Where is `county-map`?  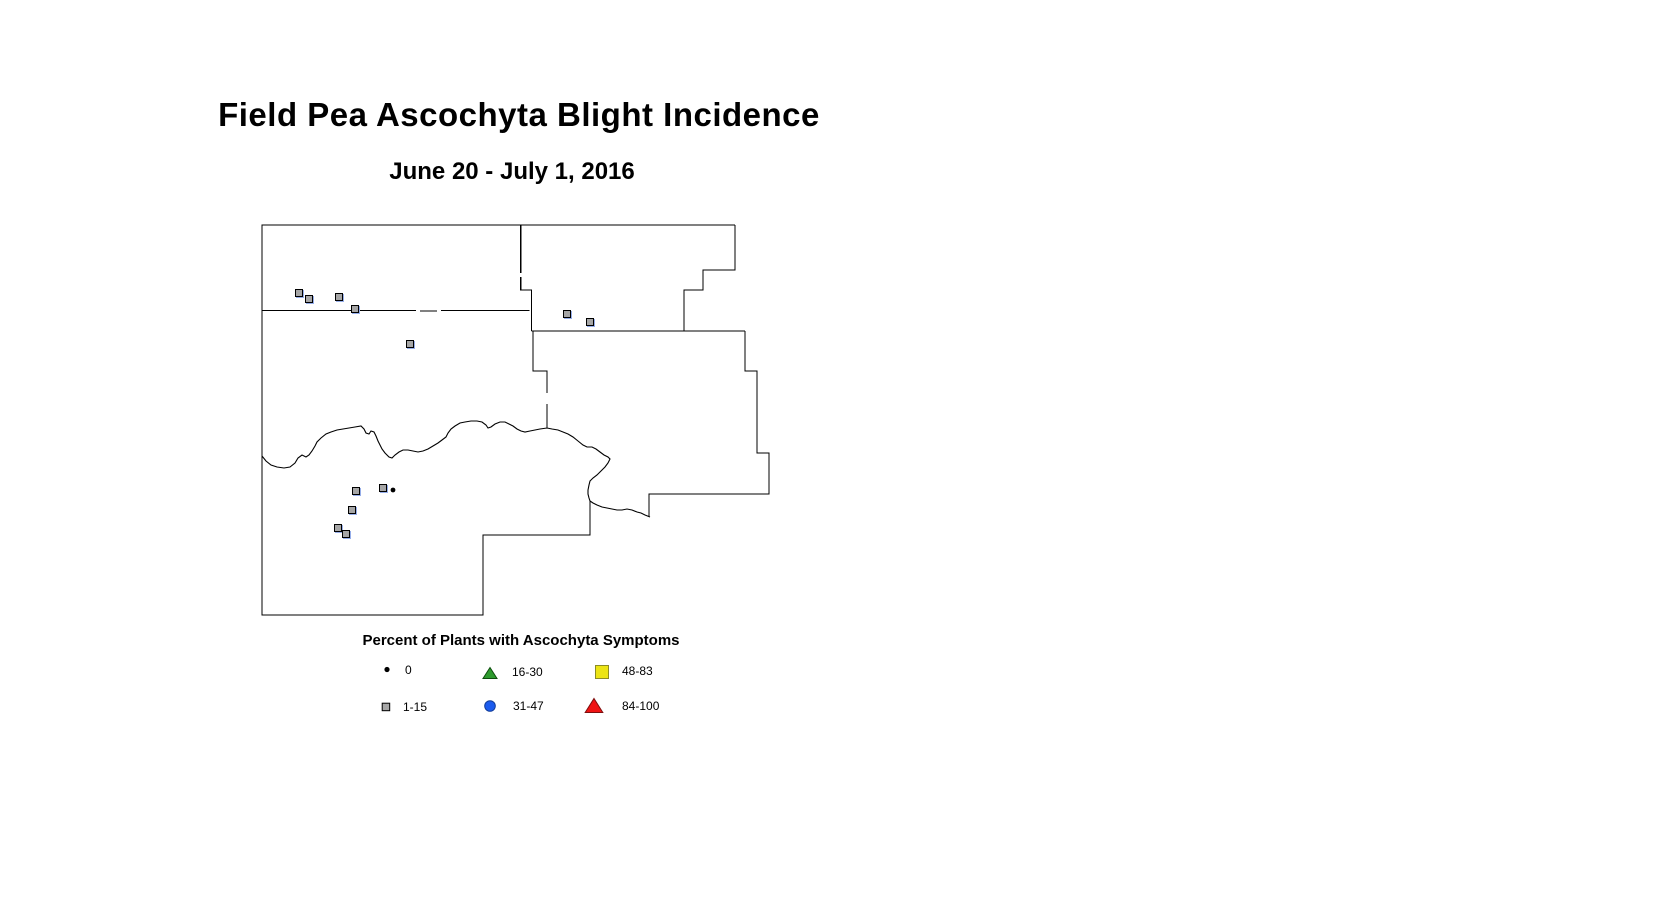 county-map is located at coordinates (515, 420).